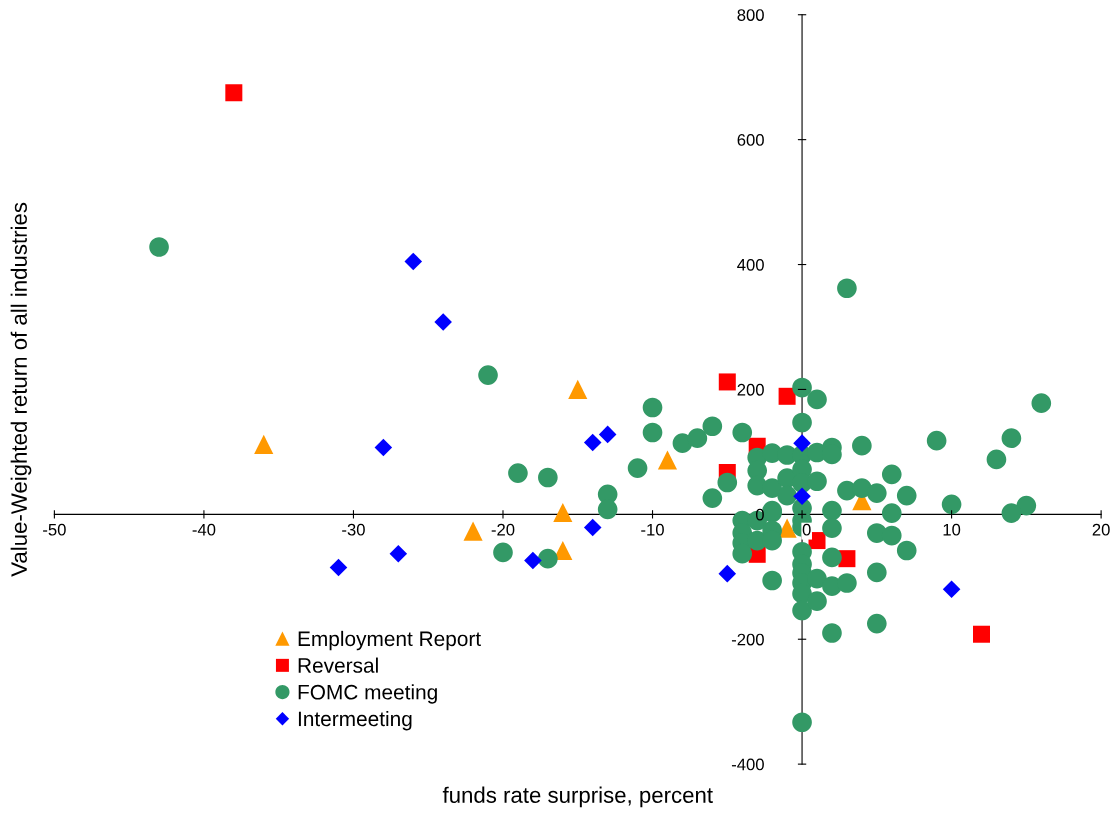  I want to click on y-tick-label: 200, so click(750, 389).